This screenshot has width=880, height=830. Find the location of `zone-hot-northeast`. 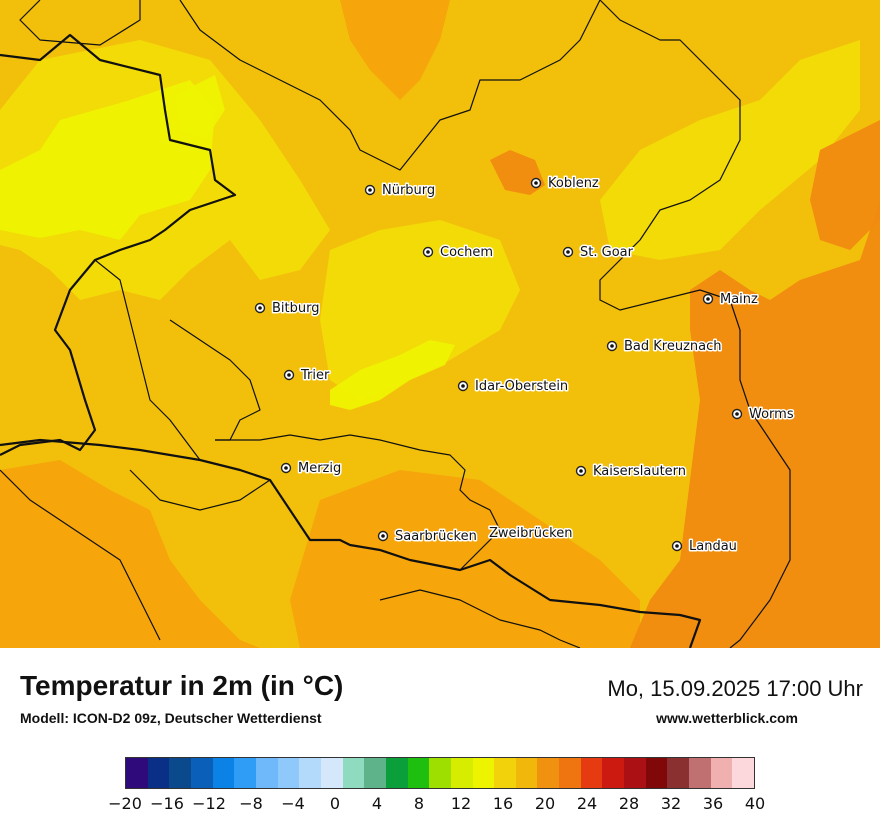

zone-hot-northeast is located at coordinates (845, 185).